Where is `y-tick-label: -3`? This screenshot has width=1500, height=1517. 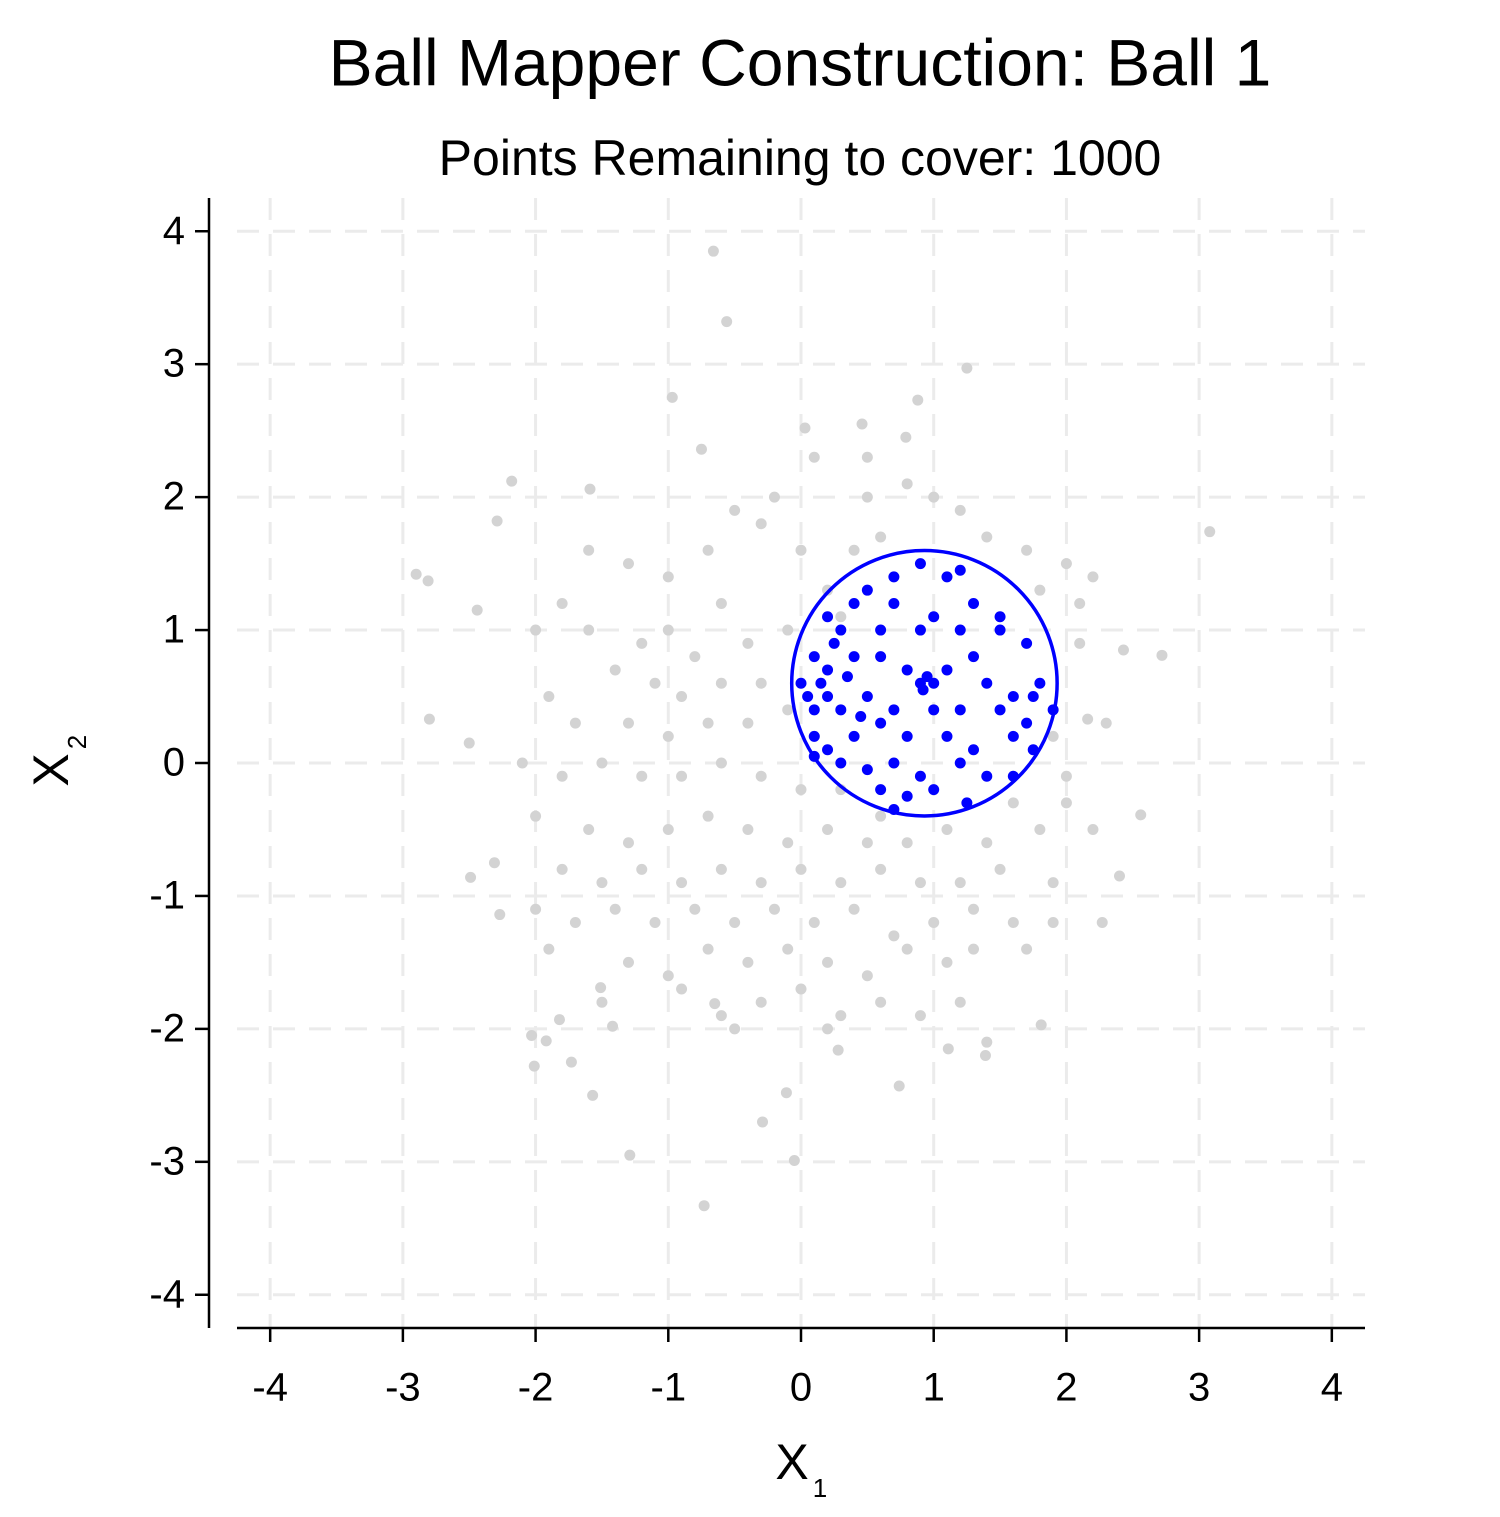
y-tick-label: -3 is located at coordinates (167, 1161).